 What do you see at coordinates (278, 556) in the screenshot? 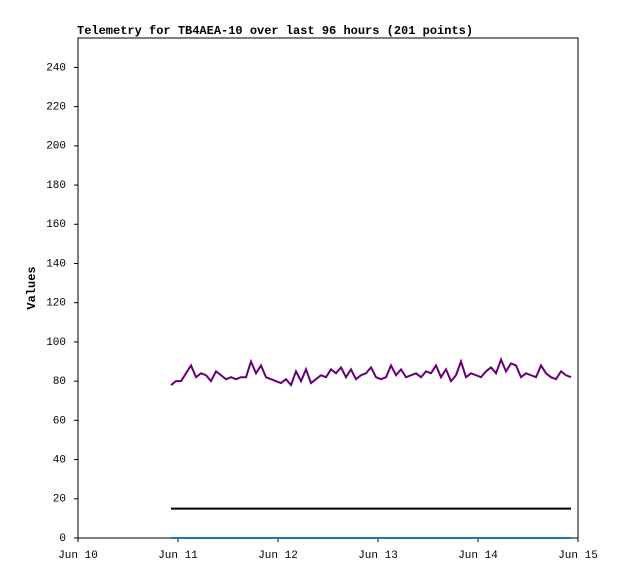
I see `x-tick-label: Jun 12` at bounding box center [278, 556].